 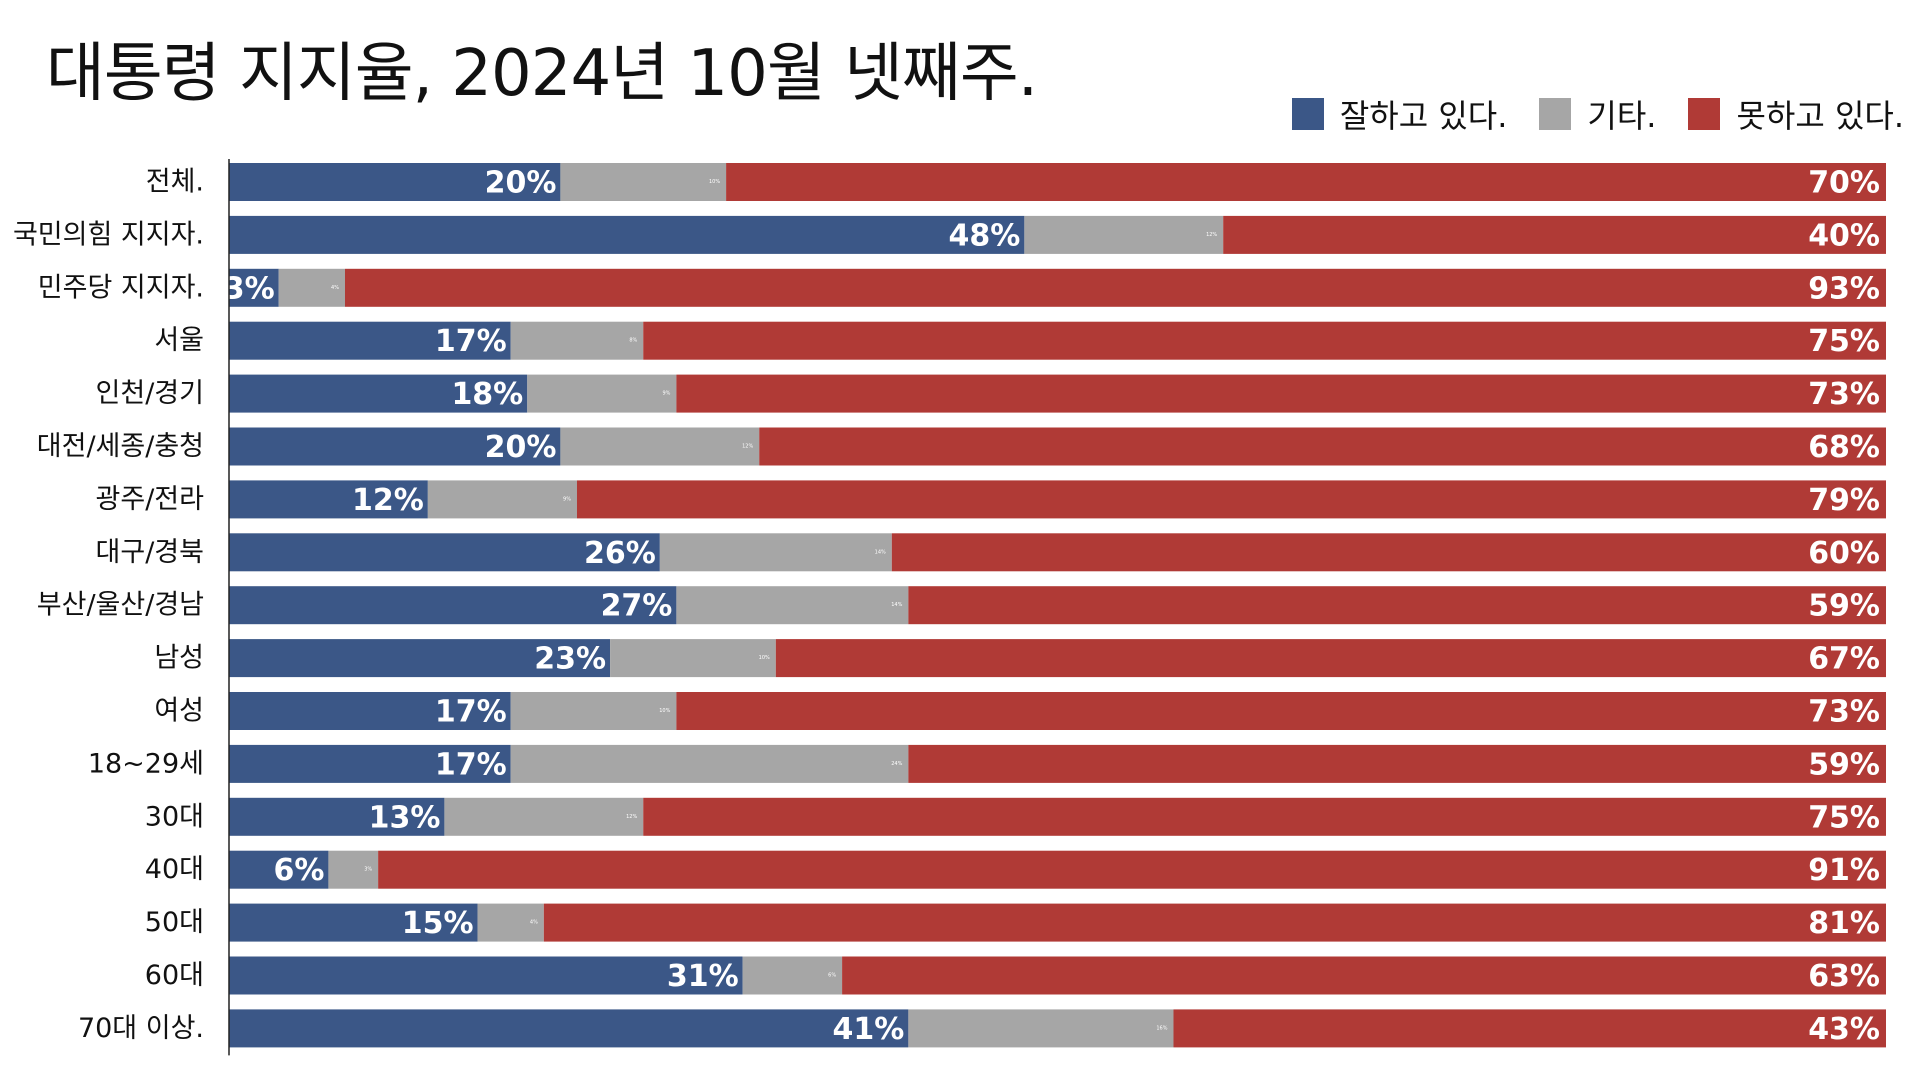 I want to click on category-label: 전체., so click(x=175, y=182).